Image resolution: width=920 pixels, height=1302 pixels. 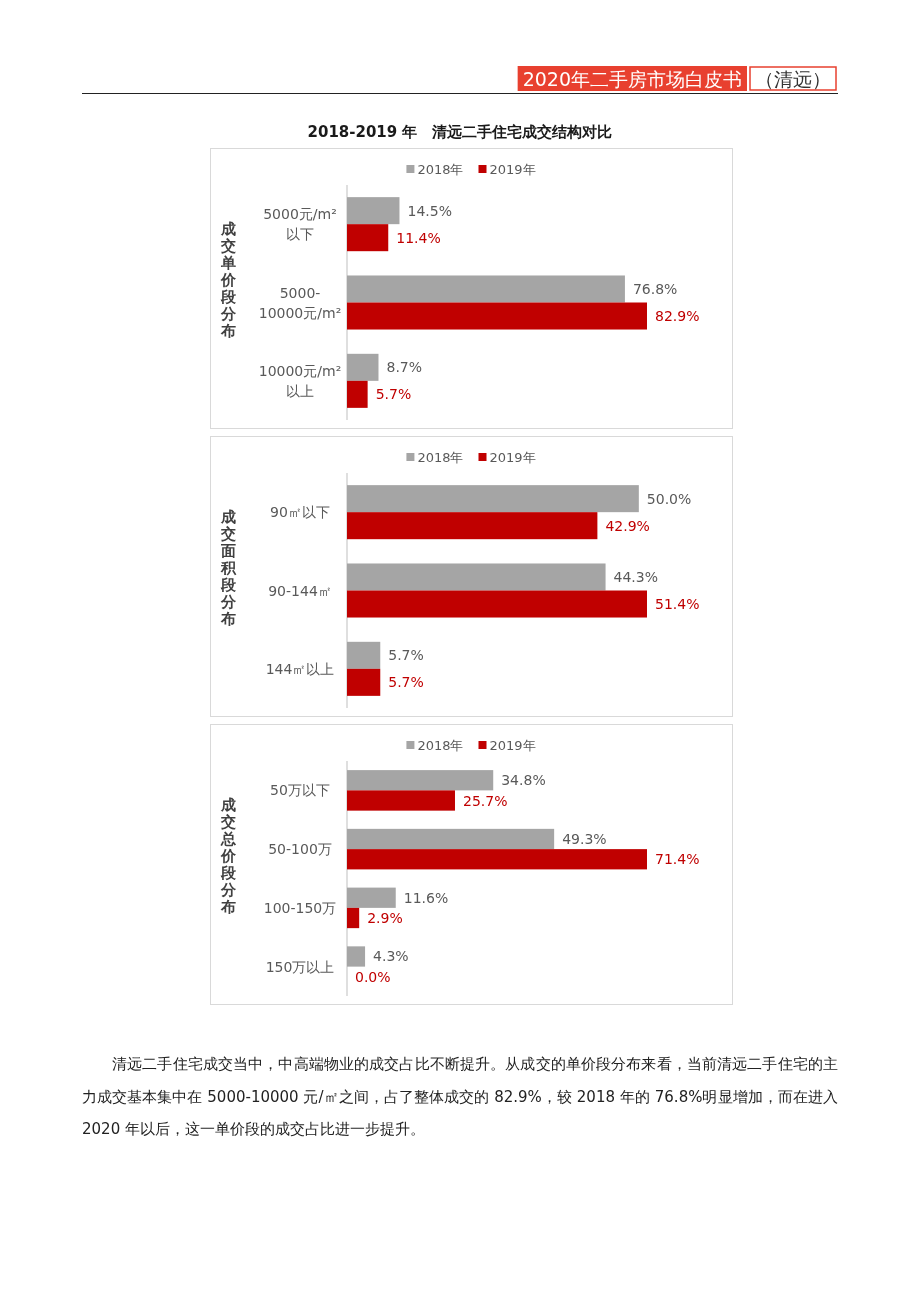 I want to click on chart-title: 2018-2019 年 清远二手住宅成交结构对比, so click(x=460, y=132).